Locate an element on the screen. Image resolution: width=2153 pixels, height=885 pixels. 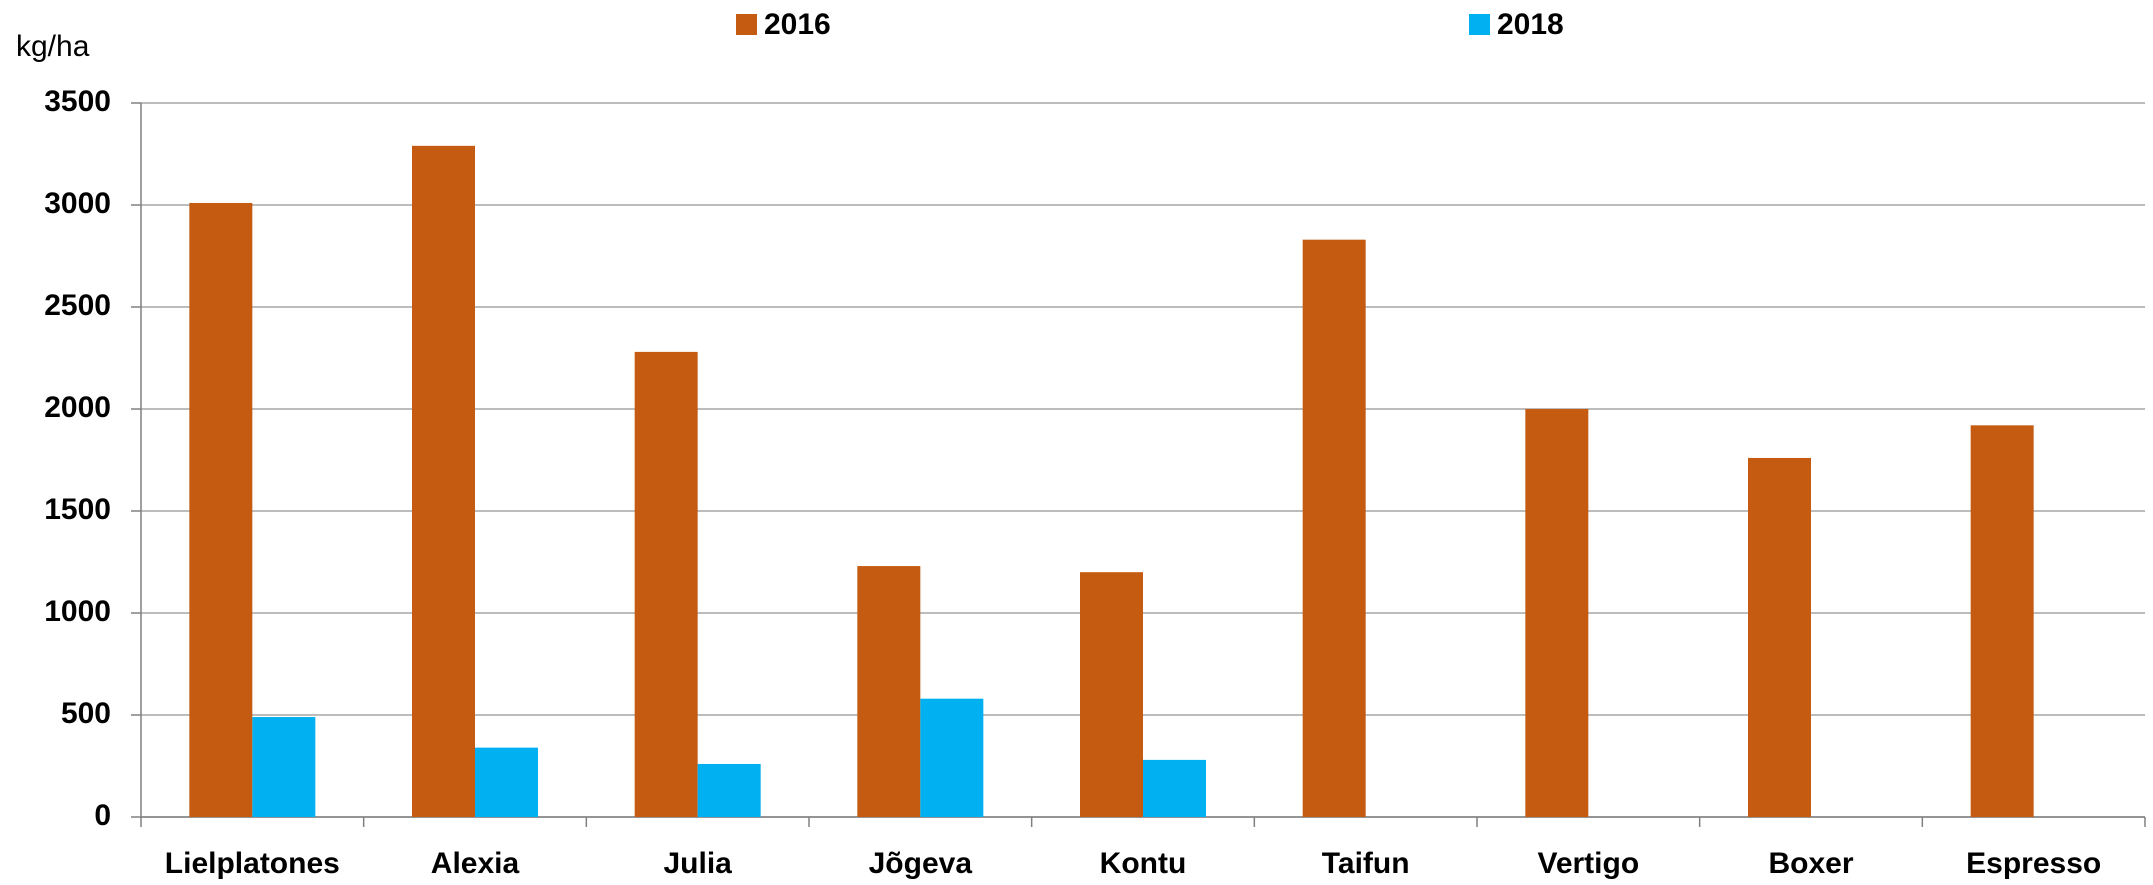
x-tick-label: Jõgeva is located at coordinates (921, 863).